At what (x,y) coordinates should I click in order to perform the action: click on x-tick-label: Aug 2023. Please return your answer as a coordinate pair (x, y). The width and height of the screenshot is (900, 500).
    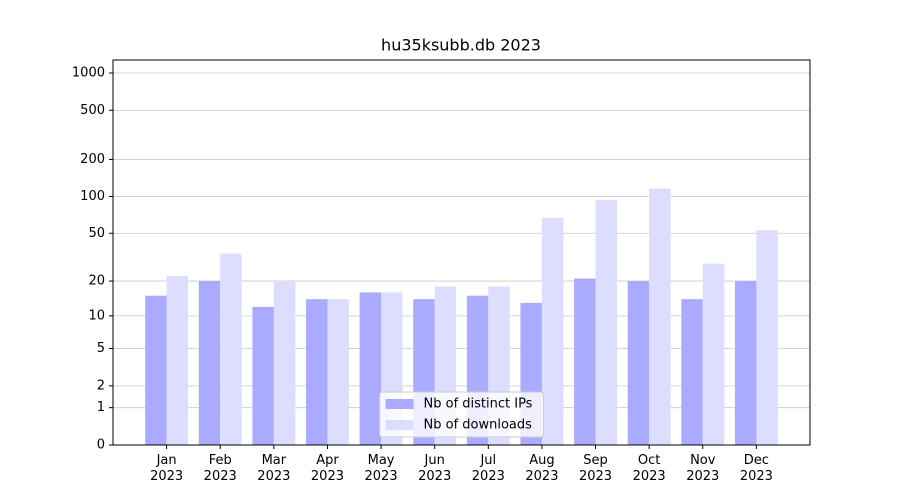
    Looking at the image, I should click on (542, 468).